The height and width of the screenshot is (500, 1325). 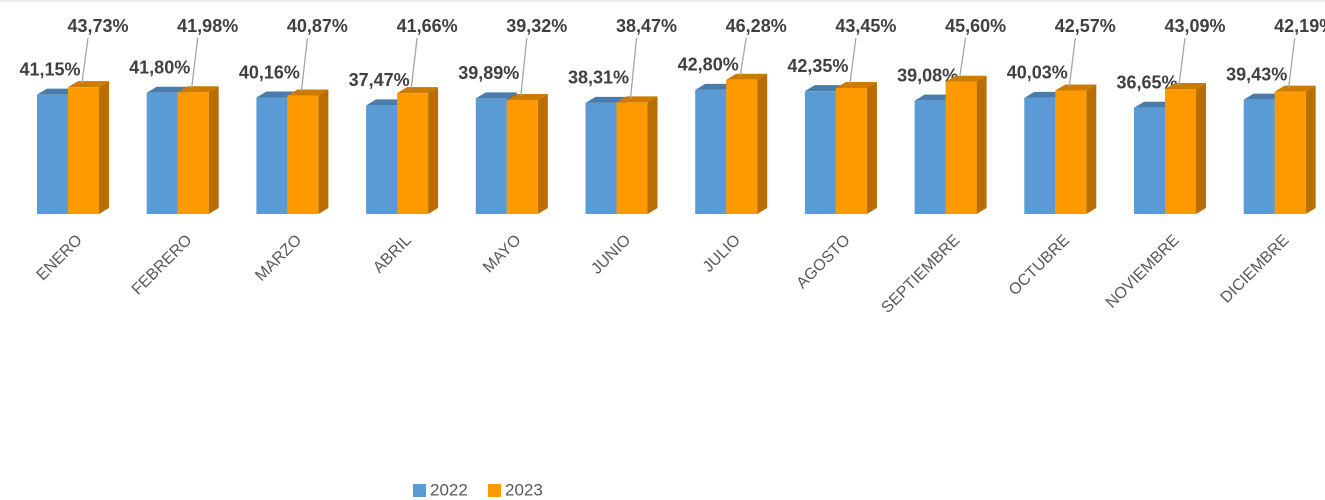 What do you see at coordinates (427, 26) in the screenshot?
I see `data-label: 41,66%` at bounding box center [427, 26].